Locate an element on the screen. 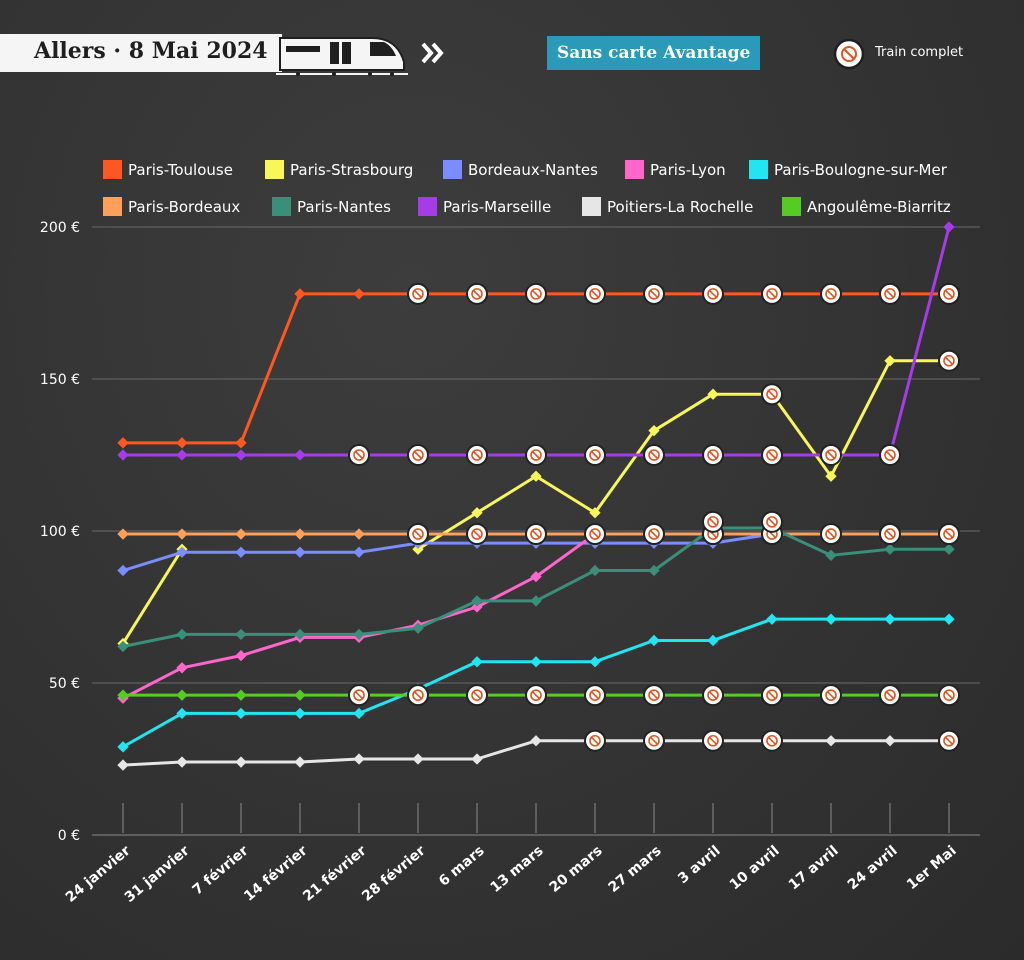 Image resolution: width=1024 pixels, height=960 pixels. legend-label: Paris-Strasbourg is located at coordinates (351, 170).